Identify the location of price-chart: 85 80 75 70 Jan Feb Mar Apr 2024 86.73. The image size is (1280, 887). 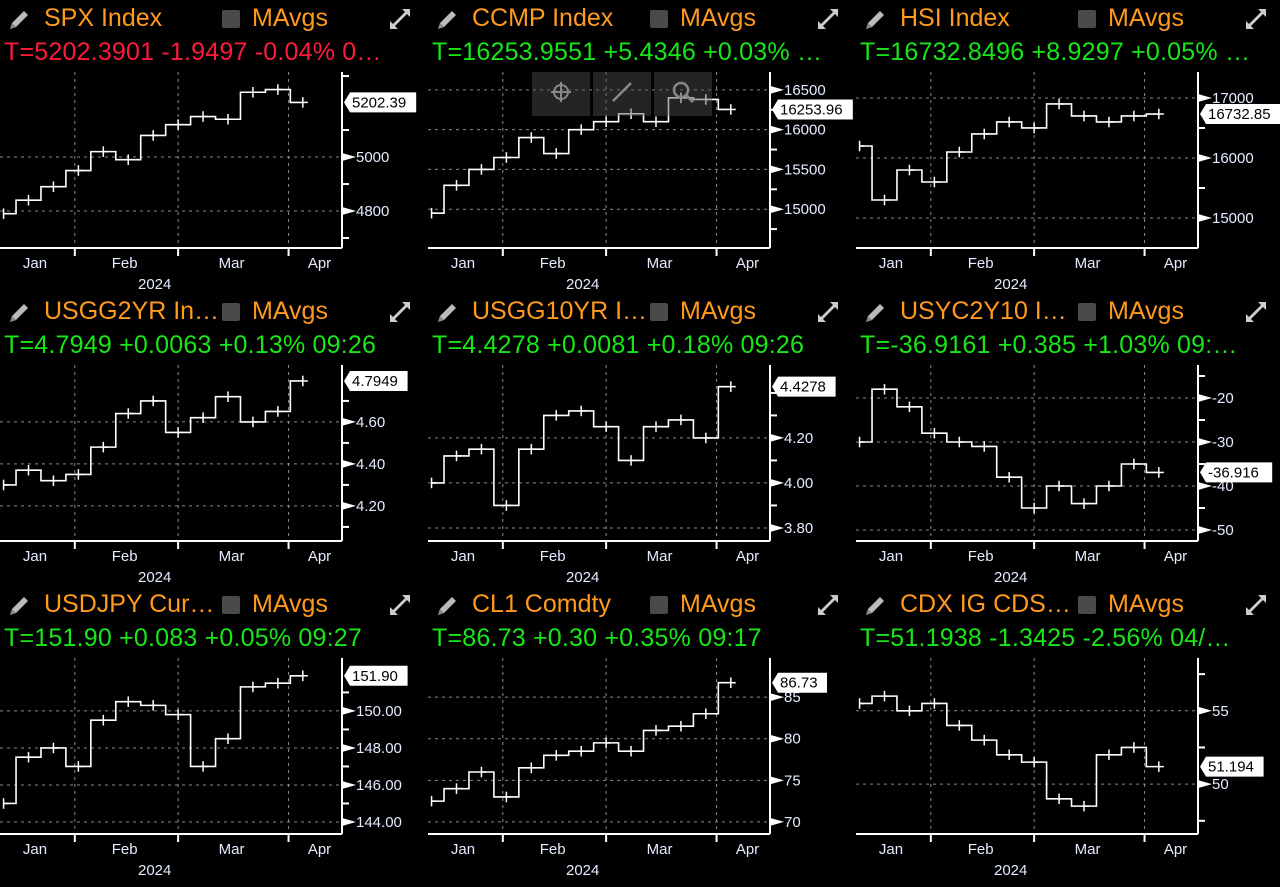
(640, 762).